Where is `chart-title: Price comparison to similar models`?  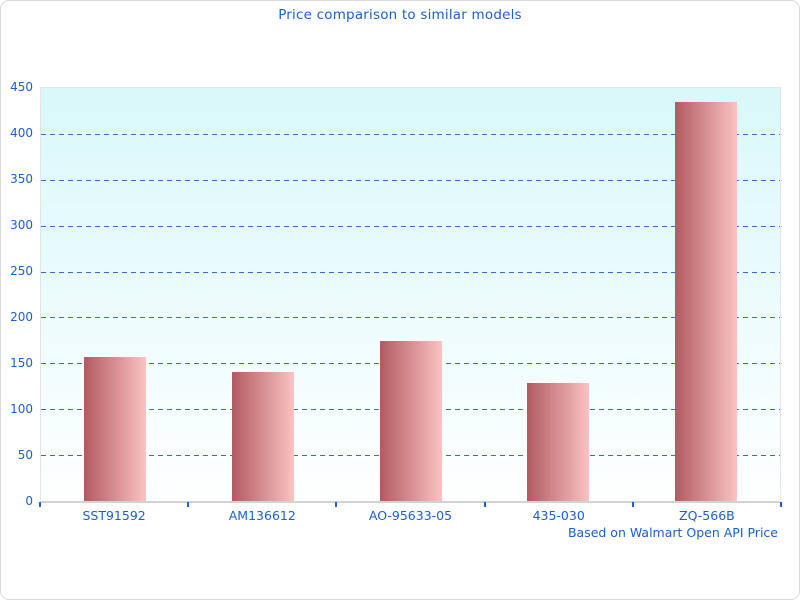
chart-title: Price comparison to similar models is located at coordinates (400, 15).